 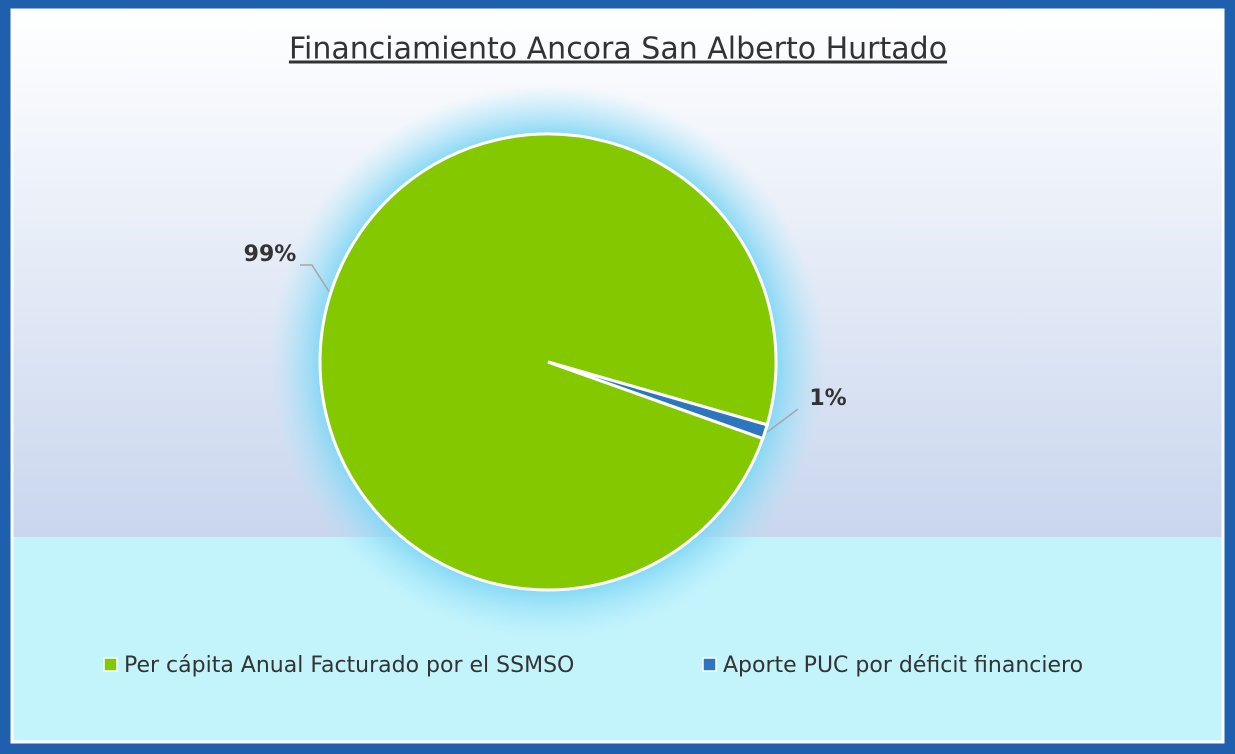 I want to click on legend-label: Aporte PUC por déficit financiero, so click(x=903, y=665).